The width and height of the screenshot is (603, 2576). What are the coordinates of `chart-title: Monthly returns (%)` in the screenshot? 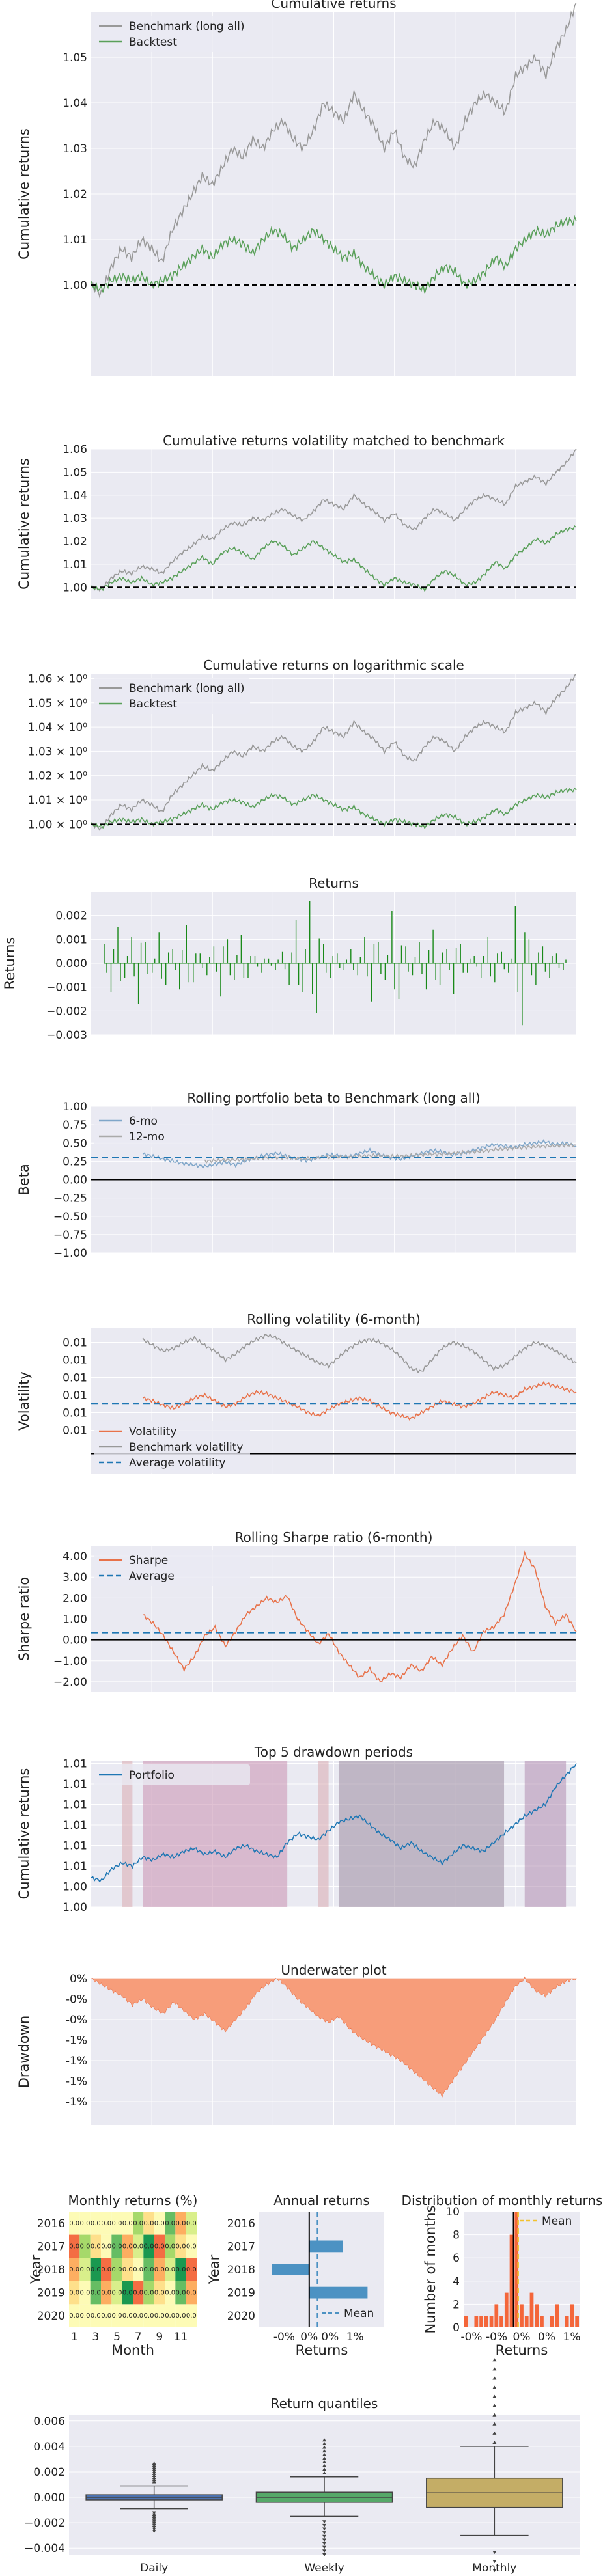 It's located at (133, 2201).